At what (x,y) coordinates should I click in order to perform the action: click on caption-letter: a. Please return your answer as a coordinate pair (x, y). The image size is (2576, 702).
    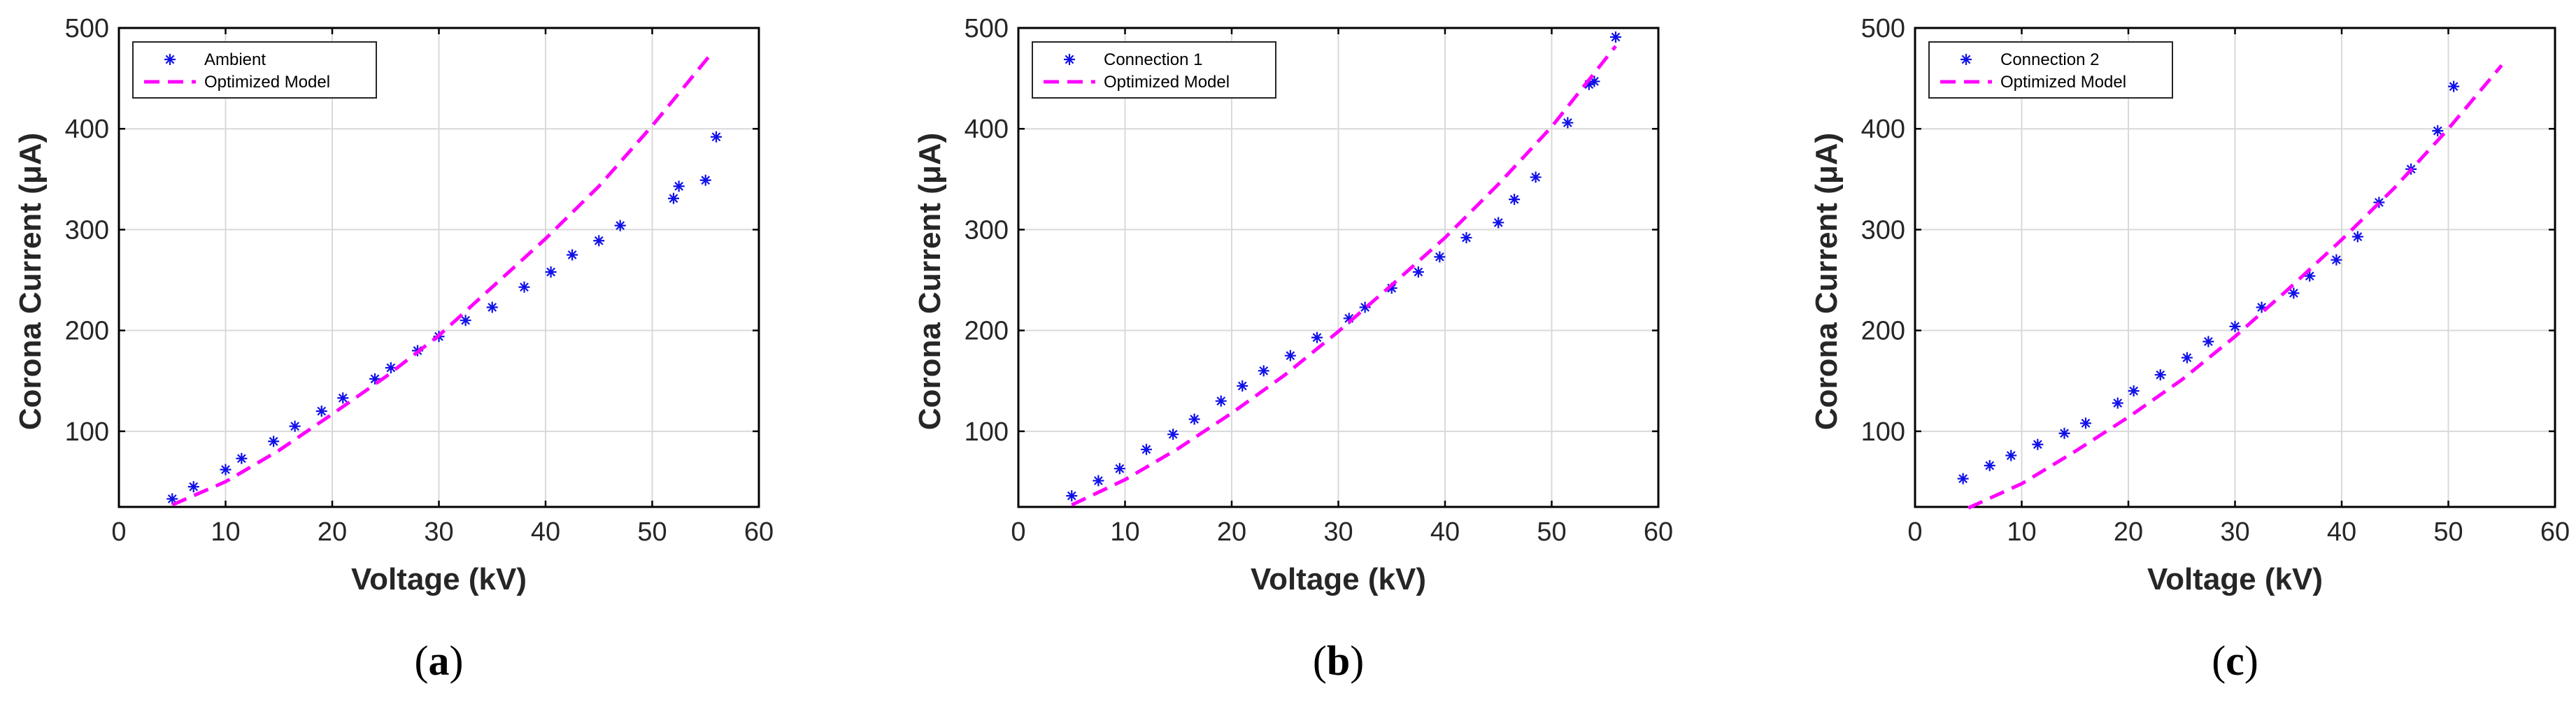
    Looking at the image, I should click on (439, 661).